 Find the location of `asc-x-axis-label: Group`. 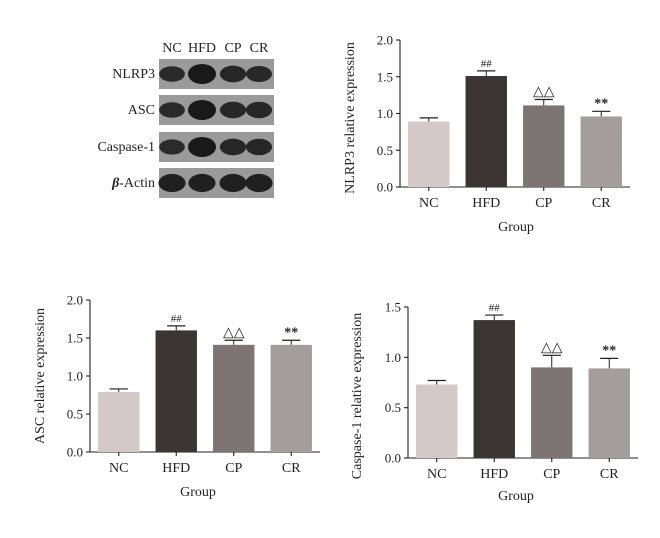

asc-x-axis-label: Group is located at coordinates (198, 492).